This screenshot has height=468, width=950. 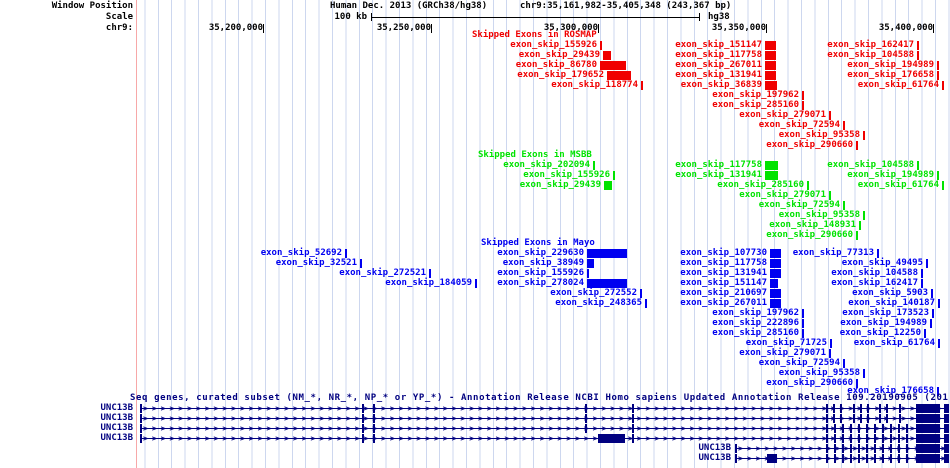 I want to click on exon-skip-item-label: exon_skip_248365, so click(x=598, y=303).